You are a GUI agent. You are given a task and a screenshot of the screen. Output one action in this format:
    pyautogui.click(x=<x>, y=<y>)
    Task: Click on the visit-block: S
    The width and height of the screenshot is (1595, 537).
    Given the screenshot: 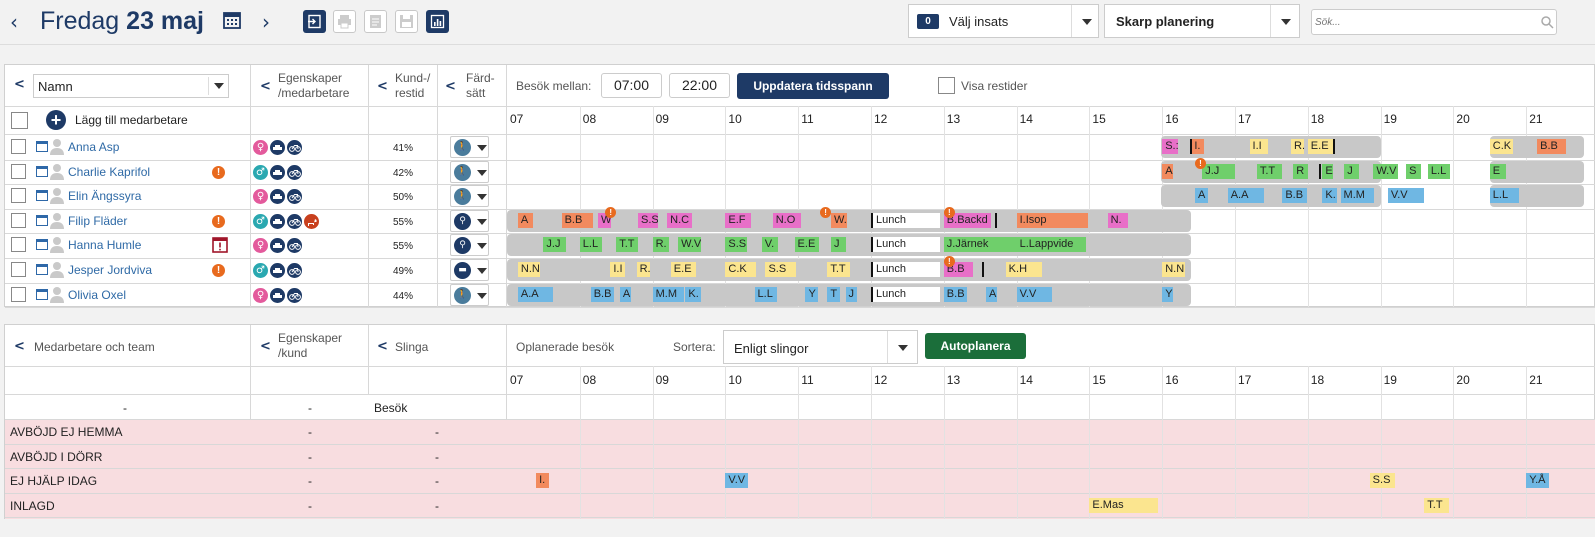 What is the action you would take?
    pyautogui.click(x=1414, y=171)
    